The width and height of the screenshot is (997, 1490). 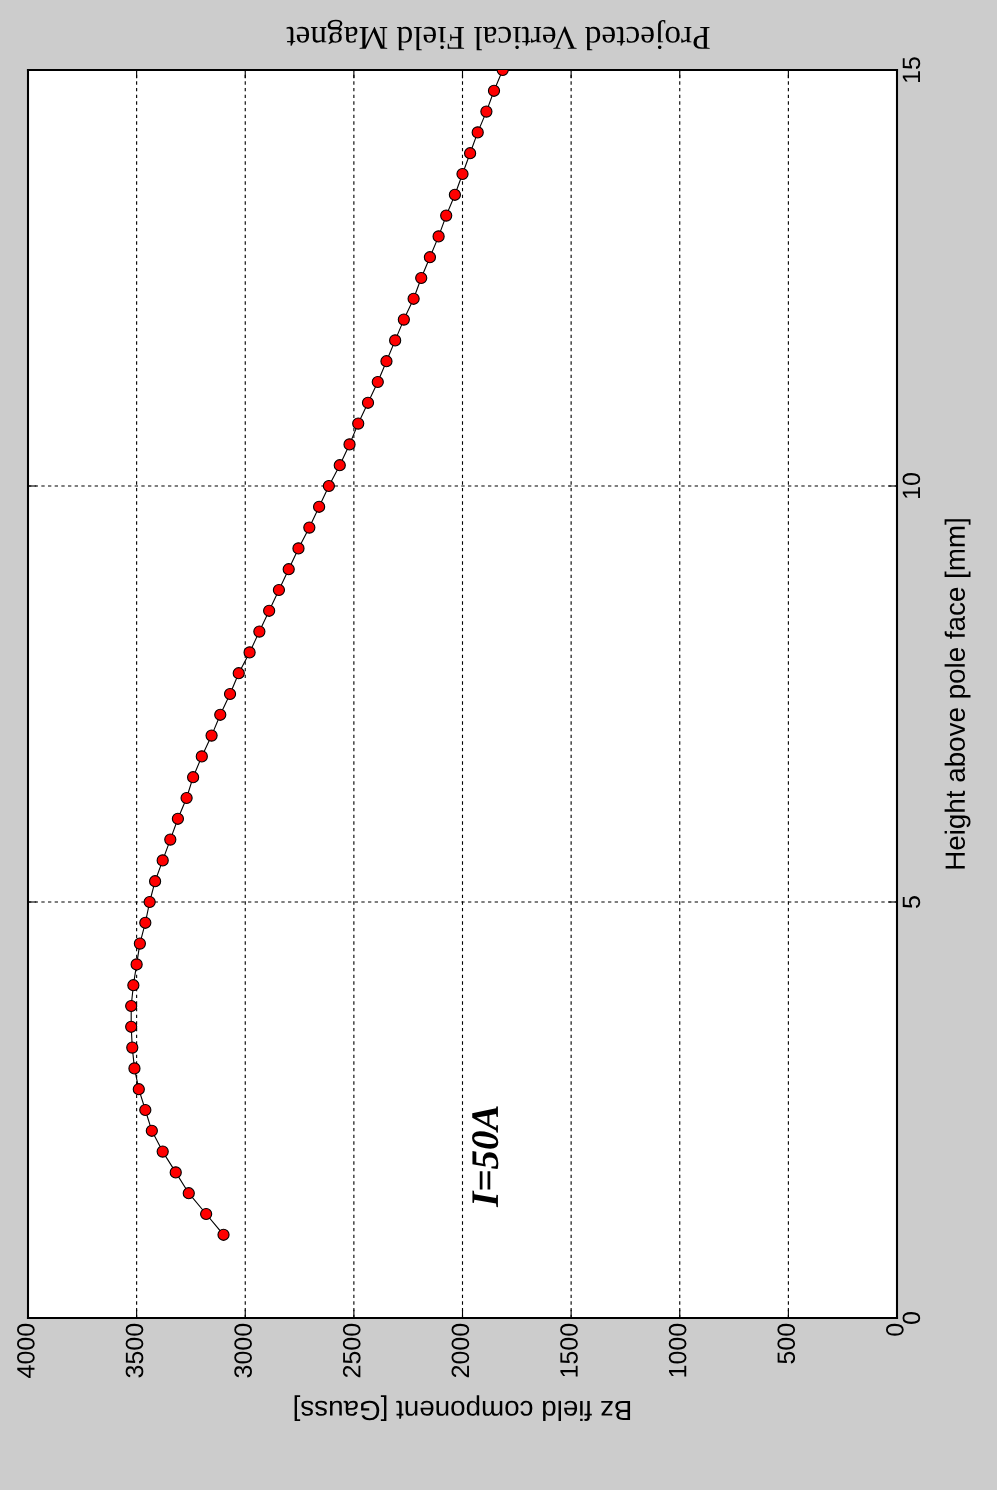 What do you see at coordinates (911, 902) in the screenshot?
I see `y-tick-label: 5` at bounding box center [911, 902].